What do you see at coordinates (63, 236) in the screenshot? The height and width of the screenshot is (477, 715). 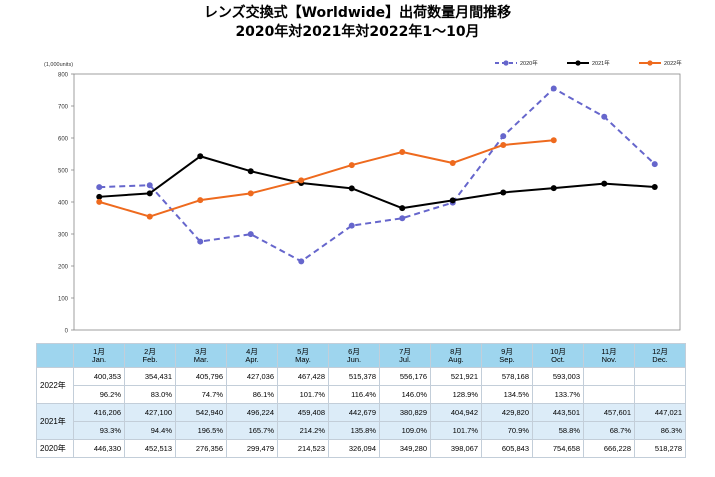 I see `y-tick-label: 300` at bounding box center [63, 236].